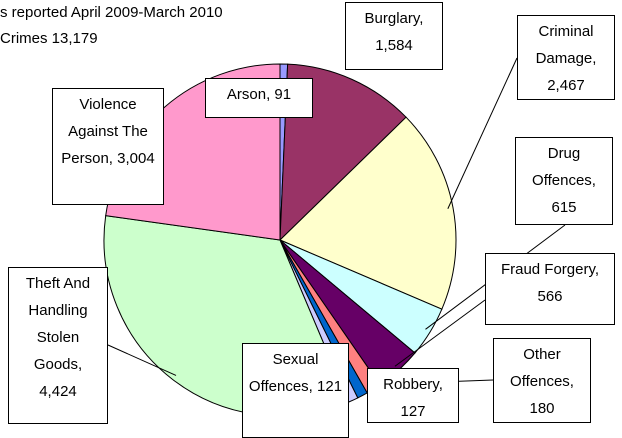 This screenshot has width=622, height=438. I want to click on data-label: Arson, 91, so click(259, 98).